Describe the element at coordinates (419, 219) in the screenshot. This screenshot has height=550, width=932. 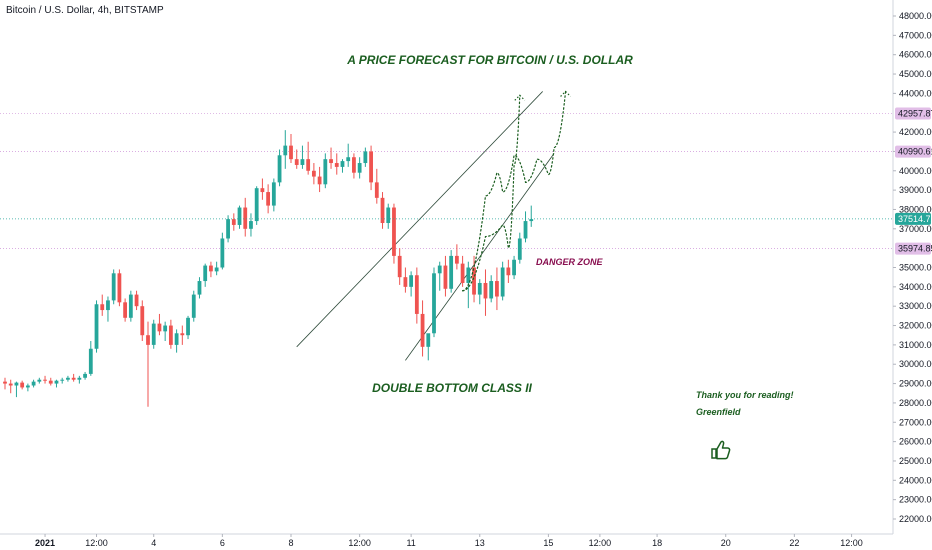
I see `channel-upper-line` at that location.